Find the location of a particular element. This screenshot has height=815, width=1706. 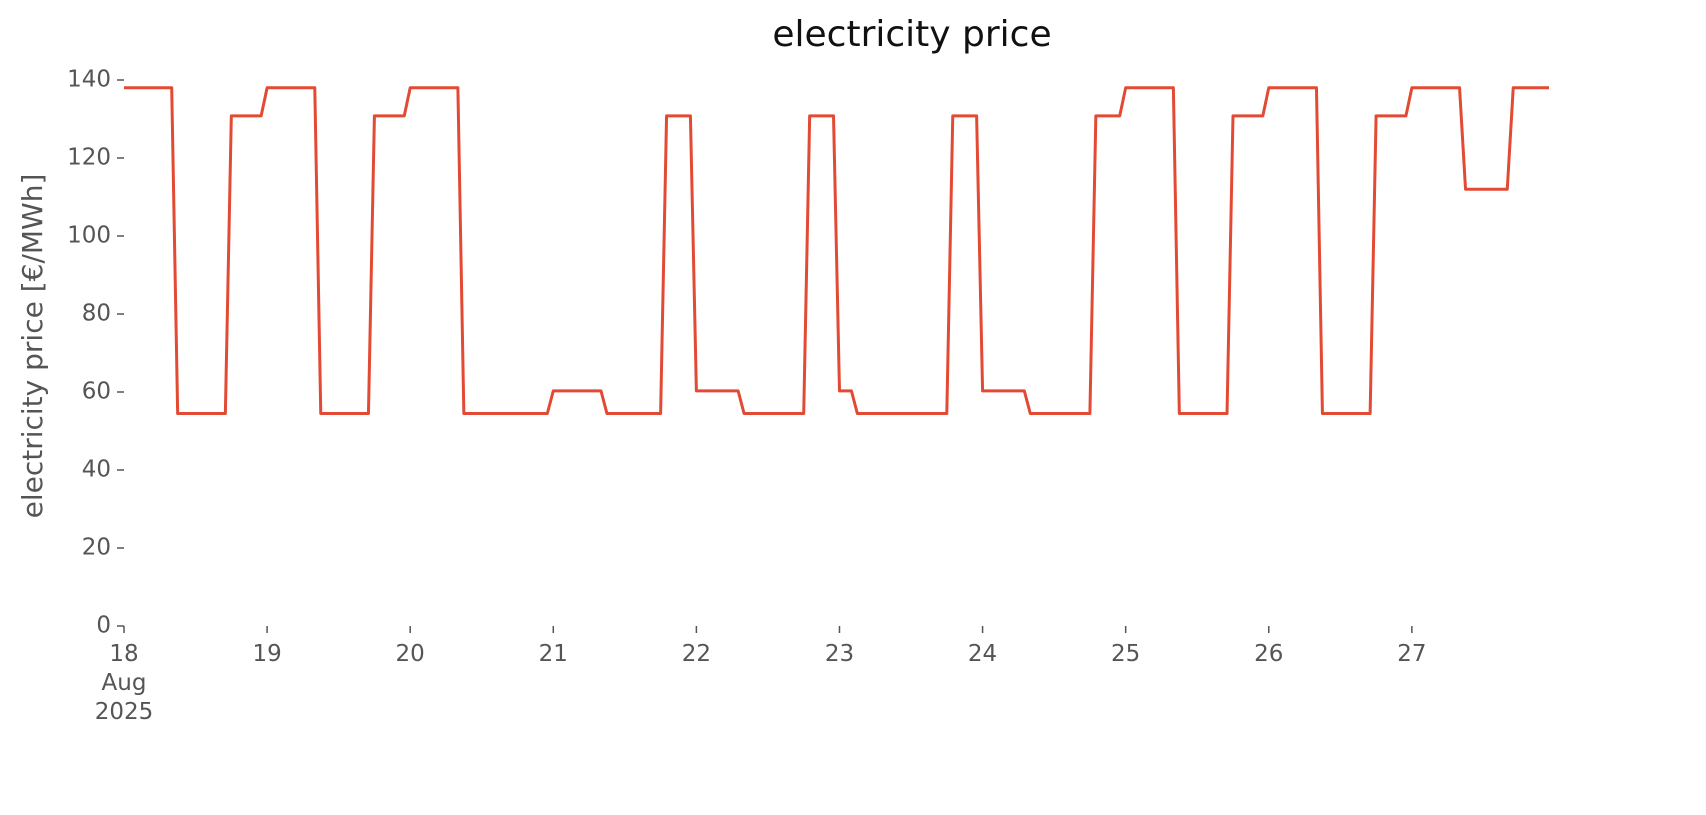

x-tick-label: 27 is located at coordinates (1412, 654).